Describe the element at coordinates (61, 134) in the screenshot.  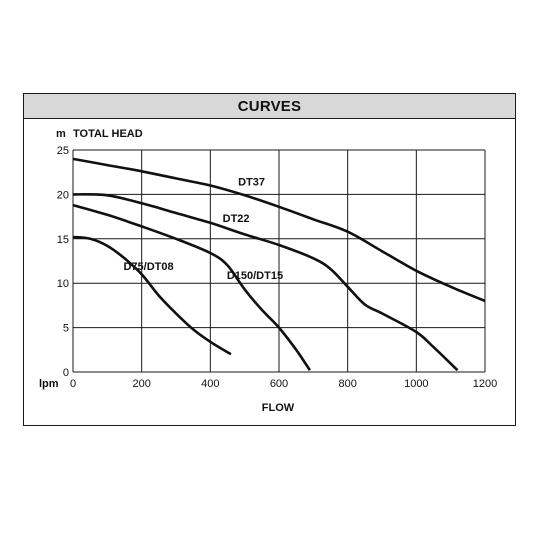
I see `y-axis-unit: m` at that location.